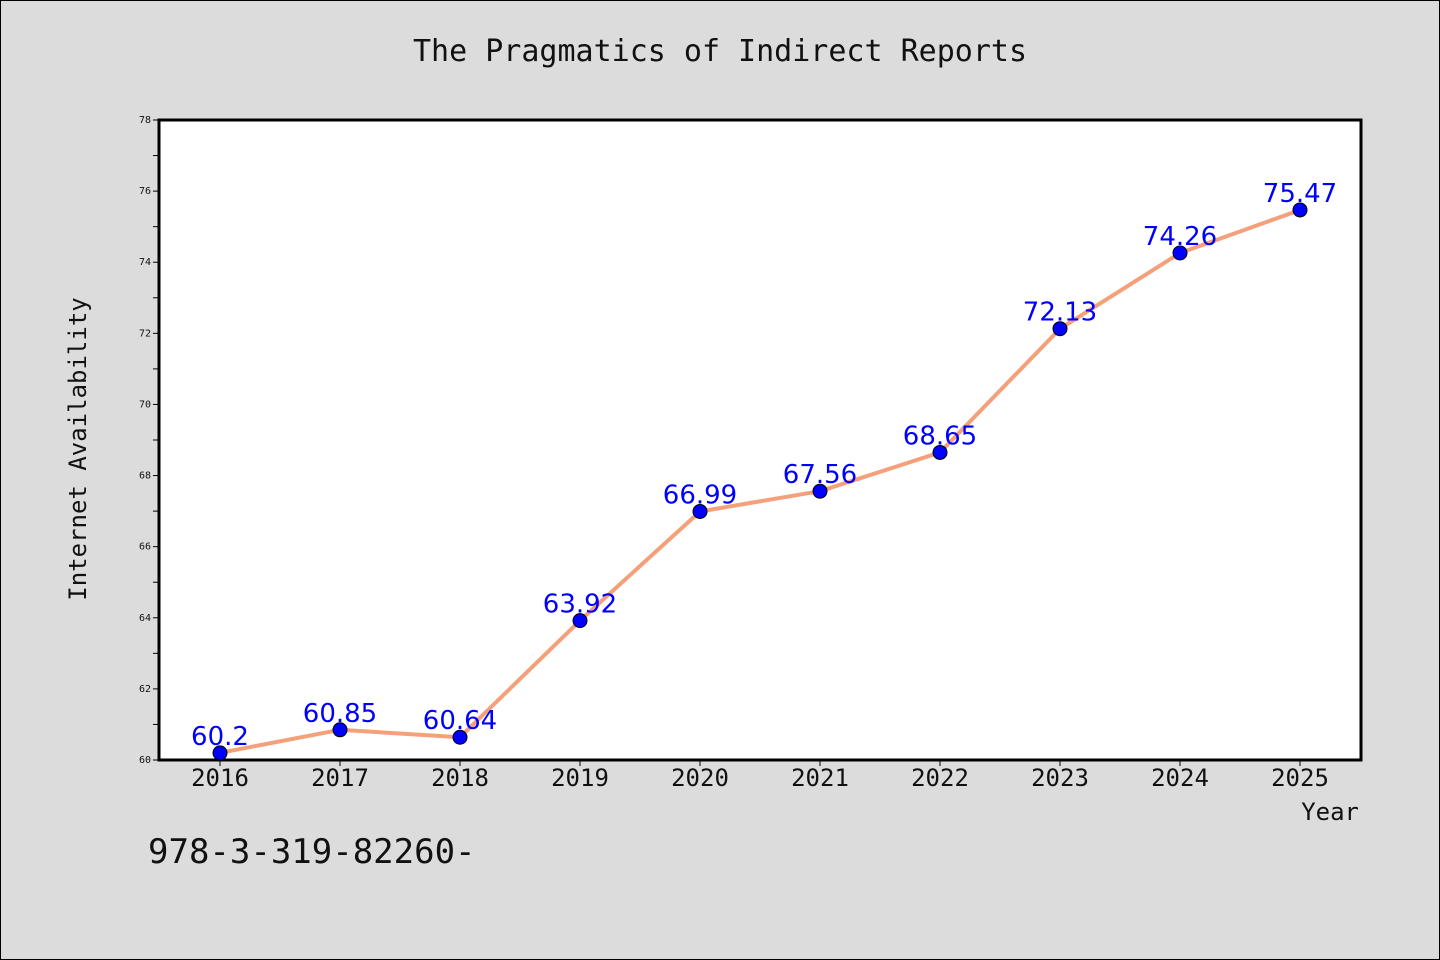 Image resolution: width=1440 pixels, height=960 pixels. Describe the element at coordinates (1060, 778) in the screenshot. I see `x-tick-label: 2023` at that location.